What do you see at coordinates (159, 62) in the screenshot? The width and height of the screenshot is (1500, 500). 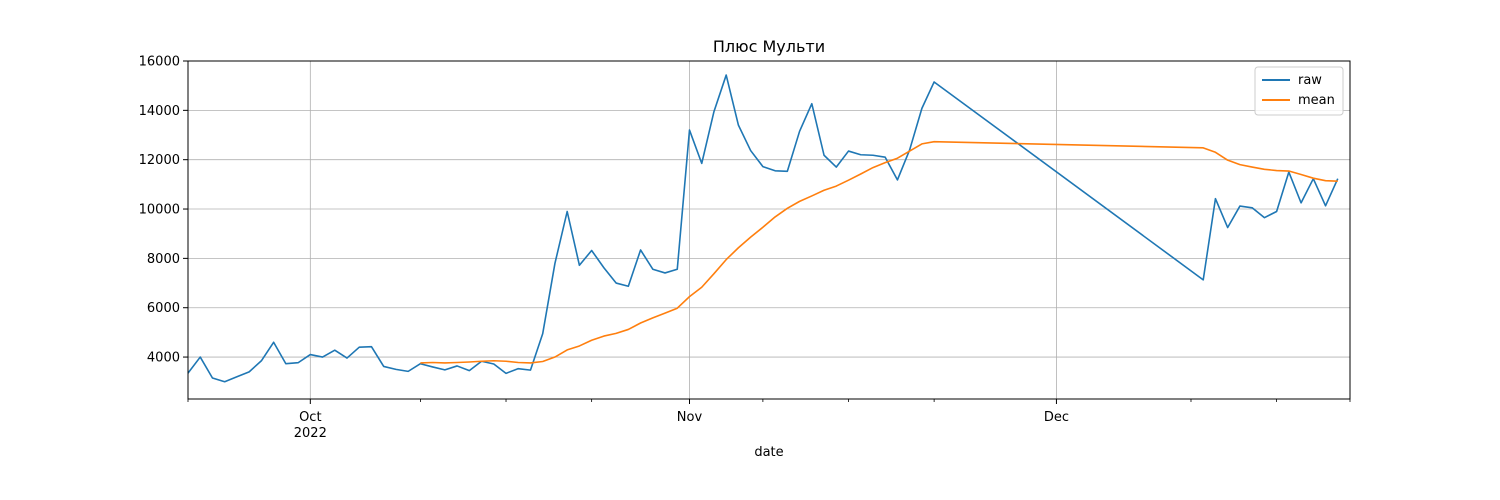 I see `y-tick-label: 16000` at bounding box center [159, 62].